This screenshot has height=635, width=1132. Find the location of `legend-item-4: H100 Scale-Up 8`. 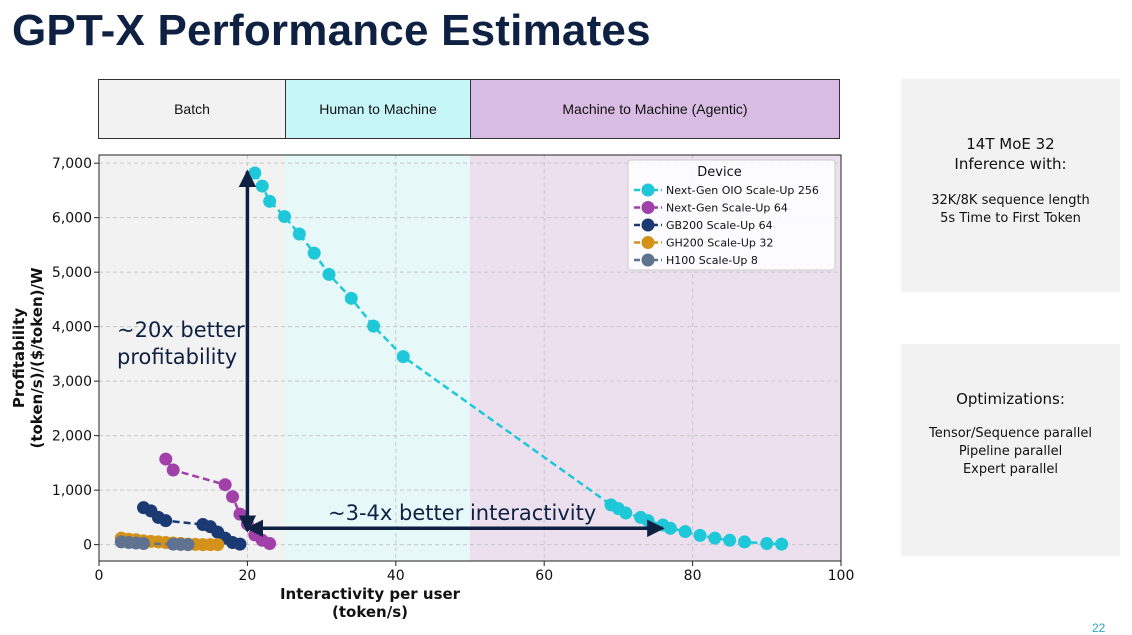

legend-item-4: H100 Scale-Up 8 is located at coordinates (696, 260).